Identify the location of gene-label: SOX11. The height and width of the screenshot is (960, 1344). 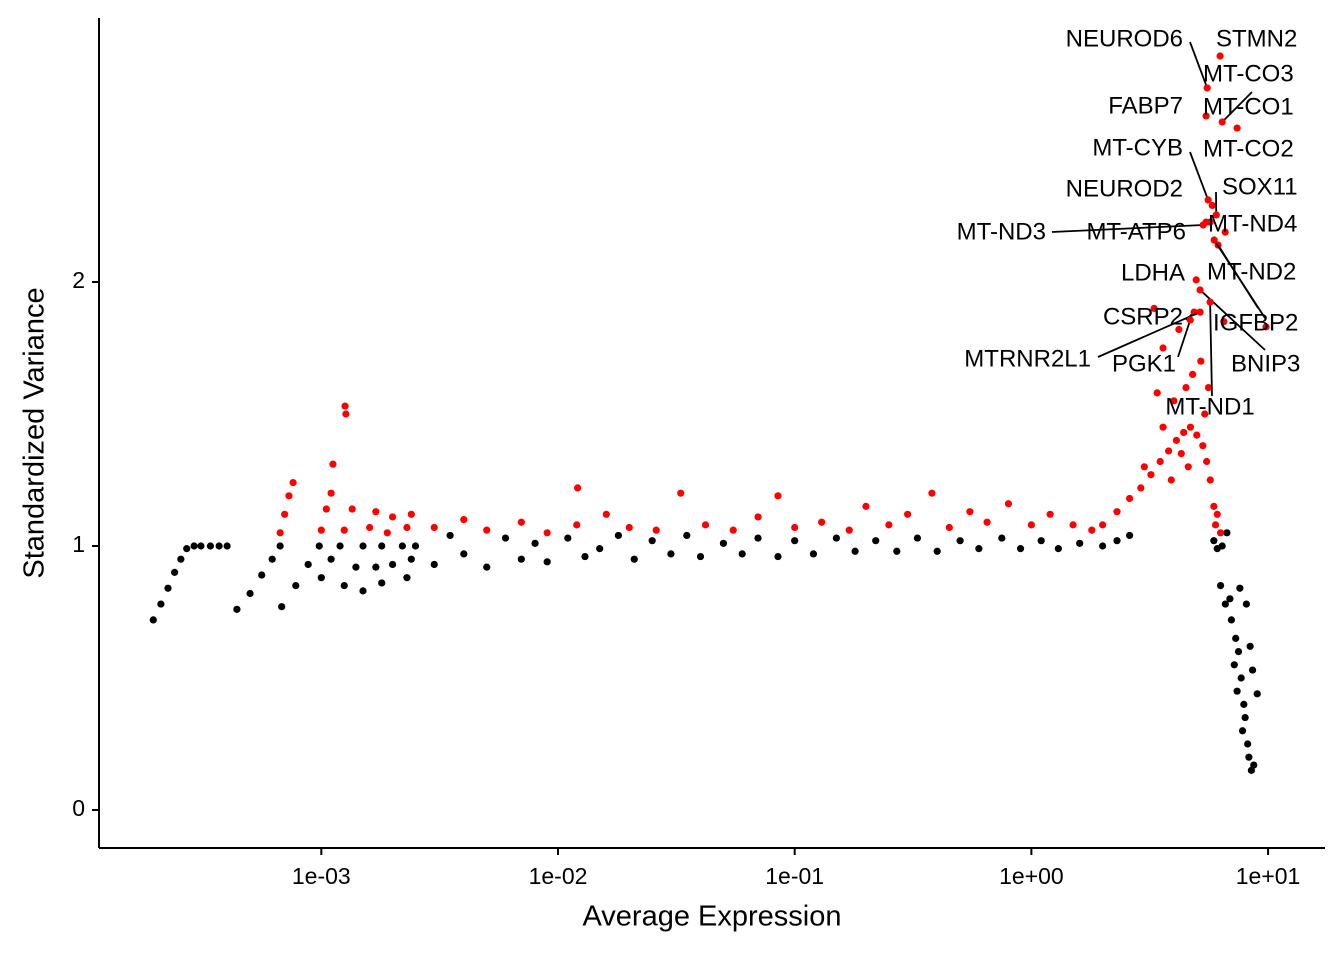
(1260, 186).